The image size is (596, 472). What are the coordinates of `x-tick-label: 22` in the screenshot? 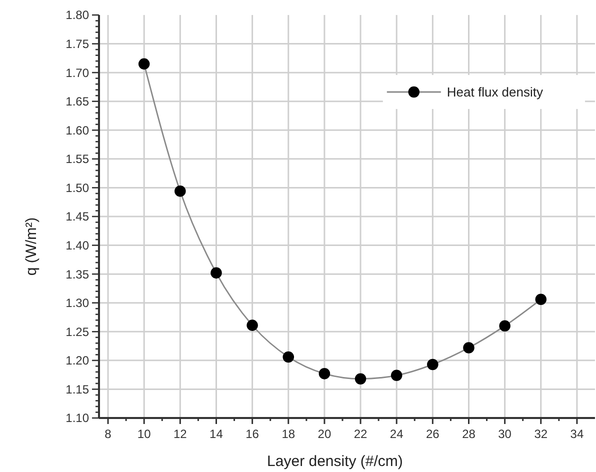 It's located at (361, 434).